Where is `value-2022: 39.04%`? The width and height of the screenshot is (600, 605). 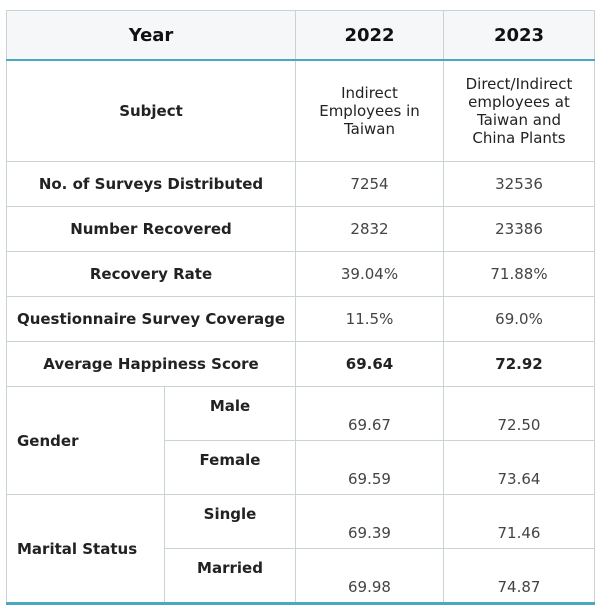 value-2022: 39.04% is located at coordinates (369, 274).